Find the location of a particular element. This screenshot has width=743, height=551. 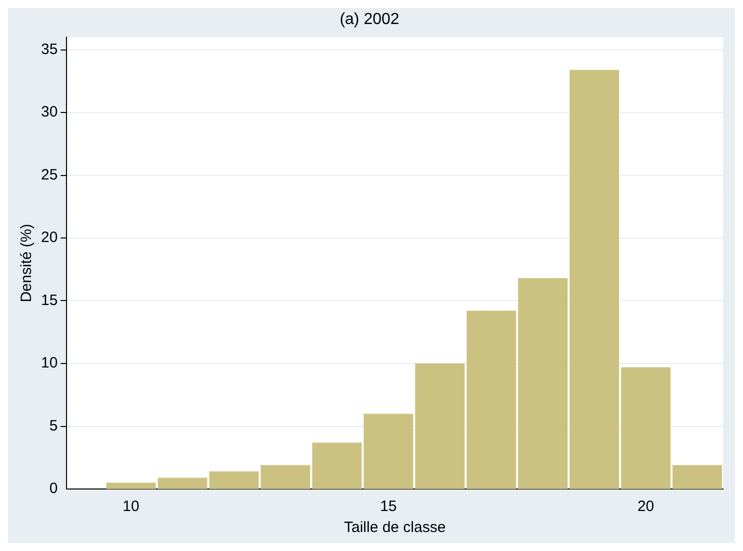

y-tick-label: 0 is located at coordinates (53, 489).